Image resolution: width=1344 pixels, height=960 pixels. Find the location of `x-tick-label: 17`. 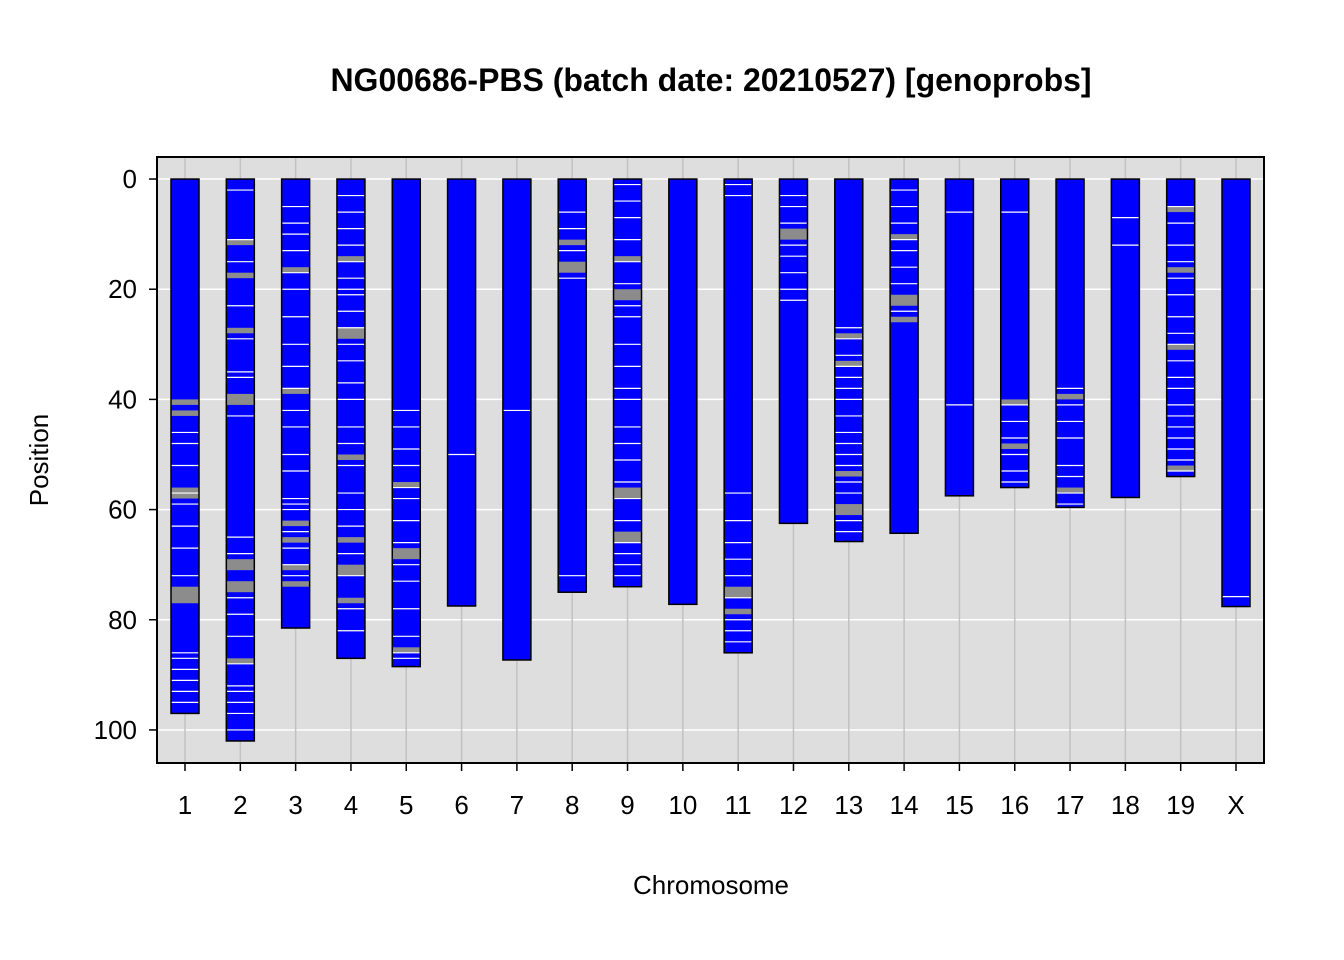

x-tick-label: 17 is located at coordinates (1070, 805).